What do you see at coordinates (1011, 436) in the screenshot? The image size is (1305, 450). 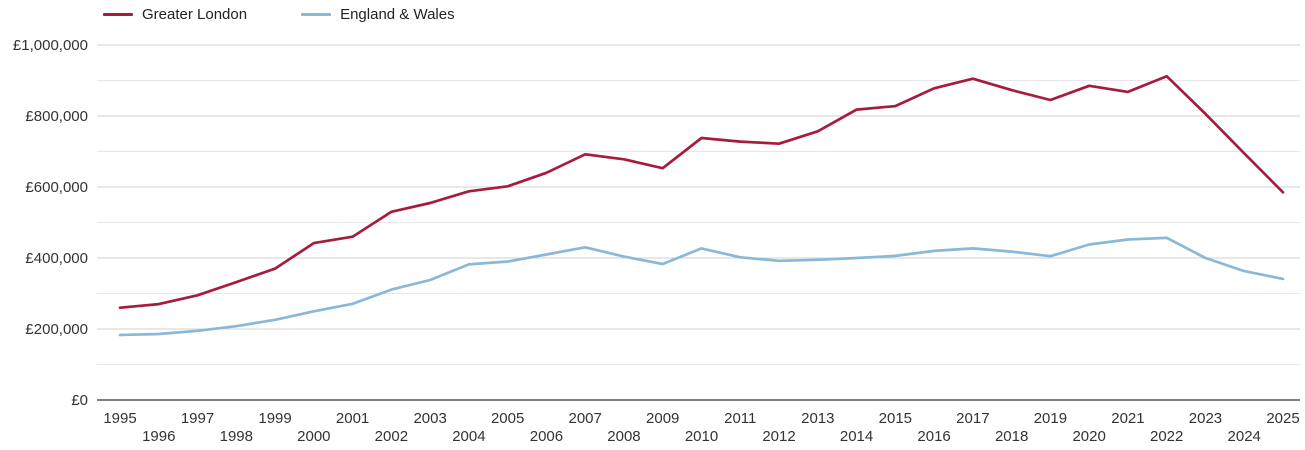 I see `x-axis-label-2018: 2018` at bounding box center [1011, 436].